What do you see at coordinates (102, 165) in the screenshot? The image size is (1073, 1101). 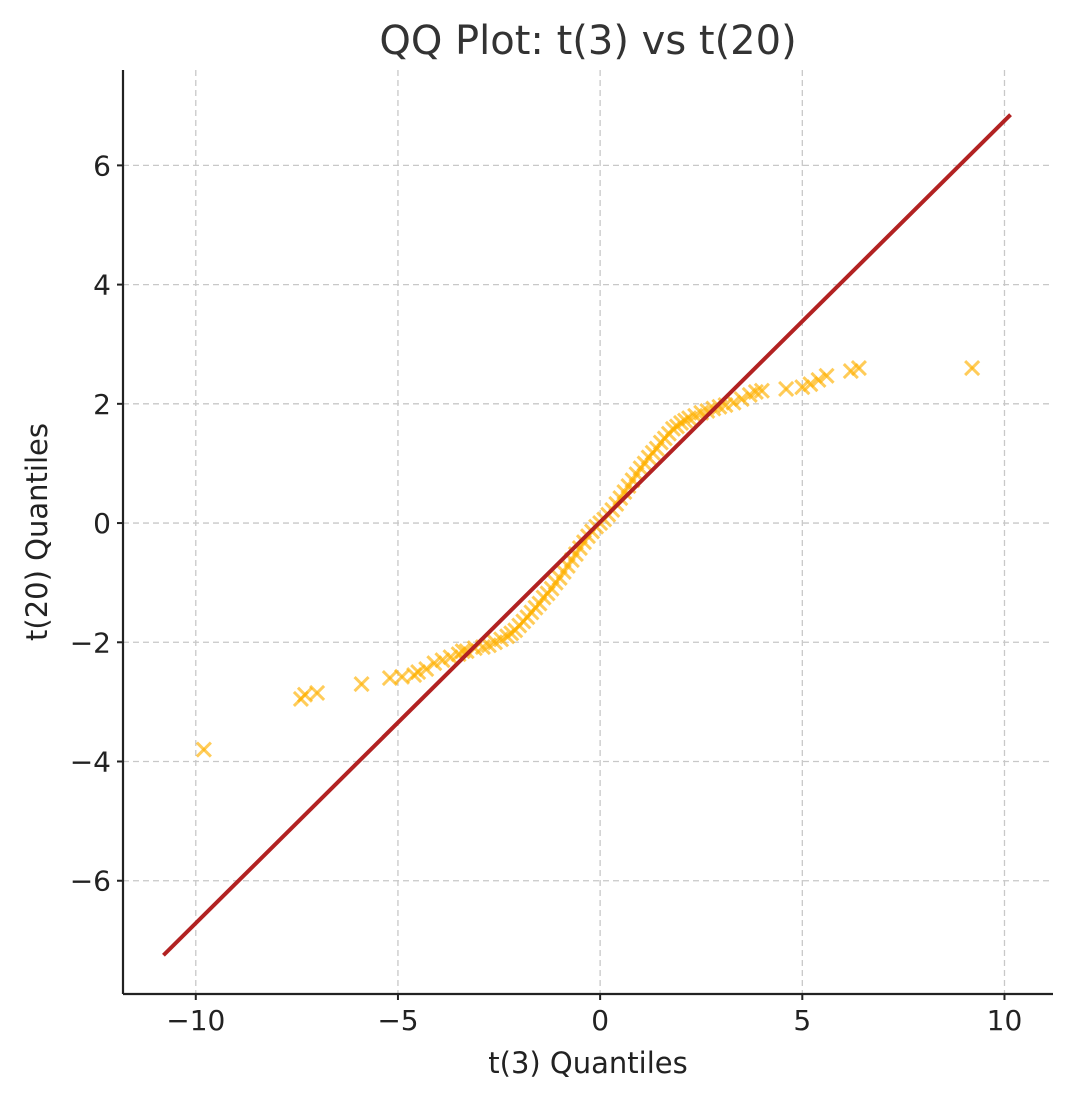 I see `y-tick-label: 6` at bounding box center [102, 165].